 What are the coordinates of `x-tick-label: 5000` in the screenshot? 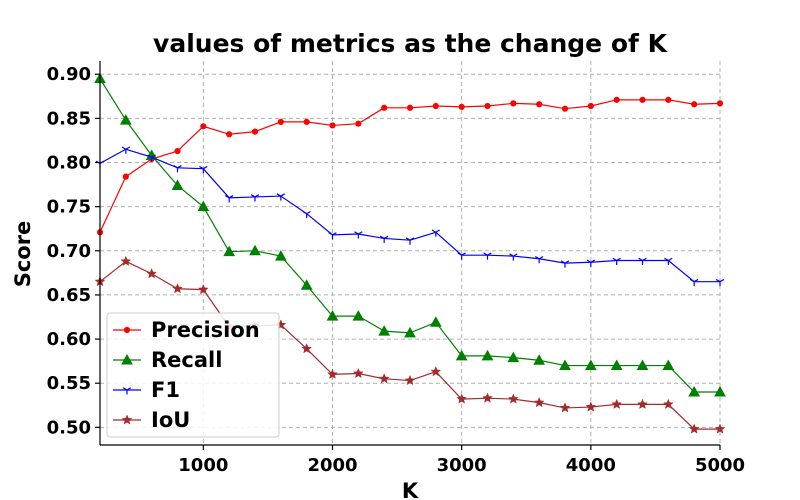 It's located at (720, 465).